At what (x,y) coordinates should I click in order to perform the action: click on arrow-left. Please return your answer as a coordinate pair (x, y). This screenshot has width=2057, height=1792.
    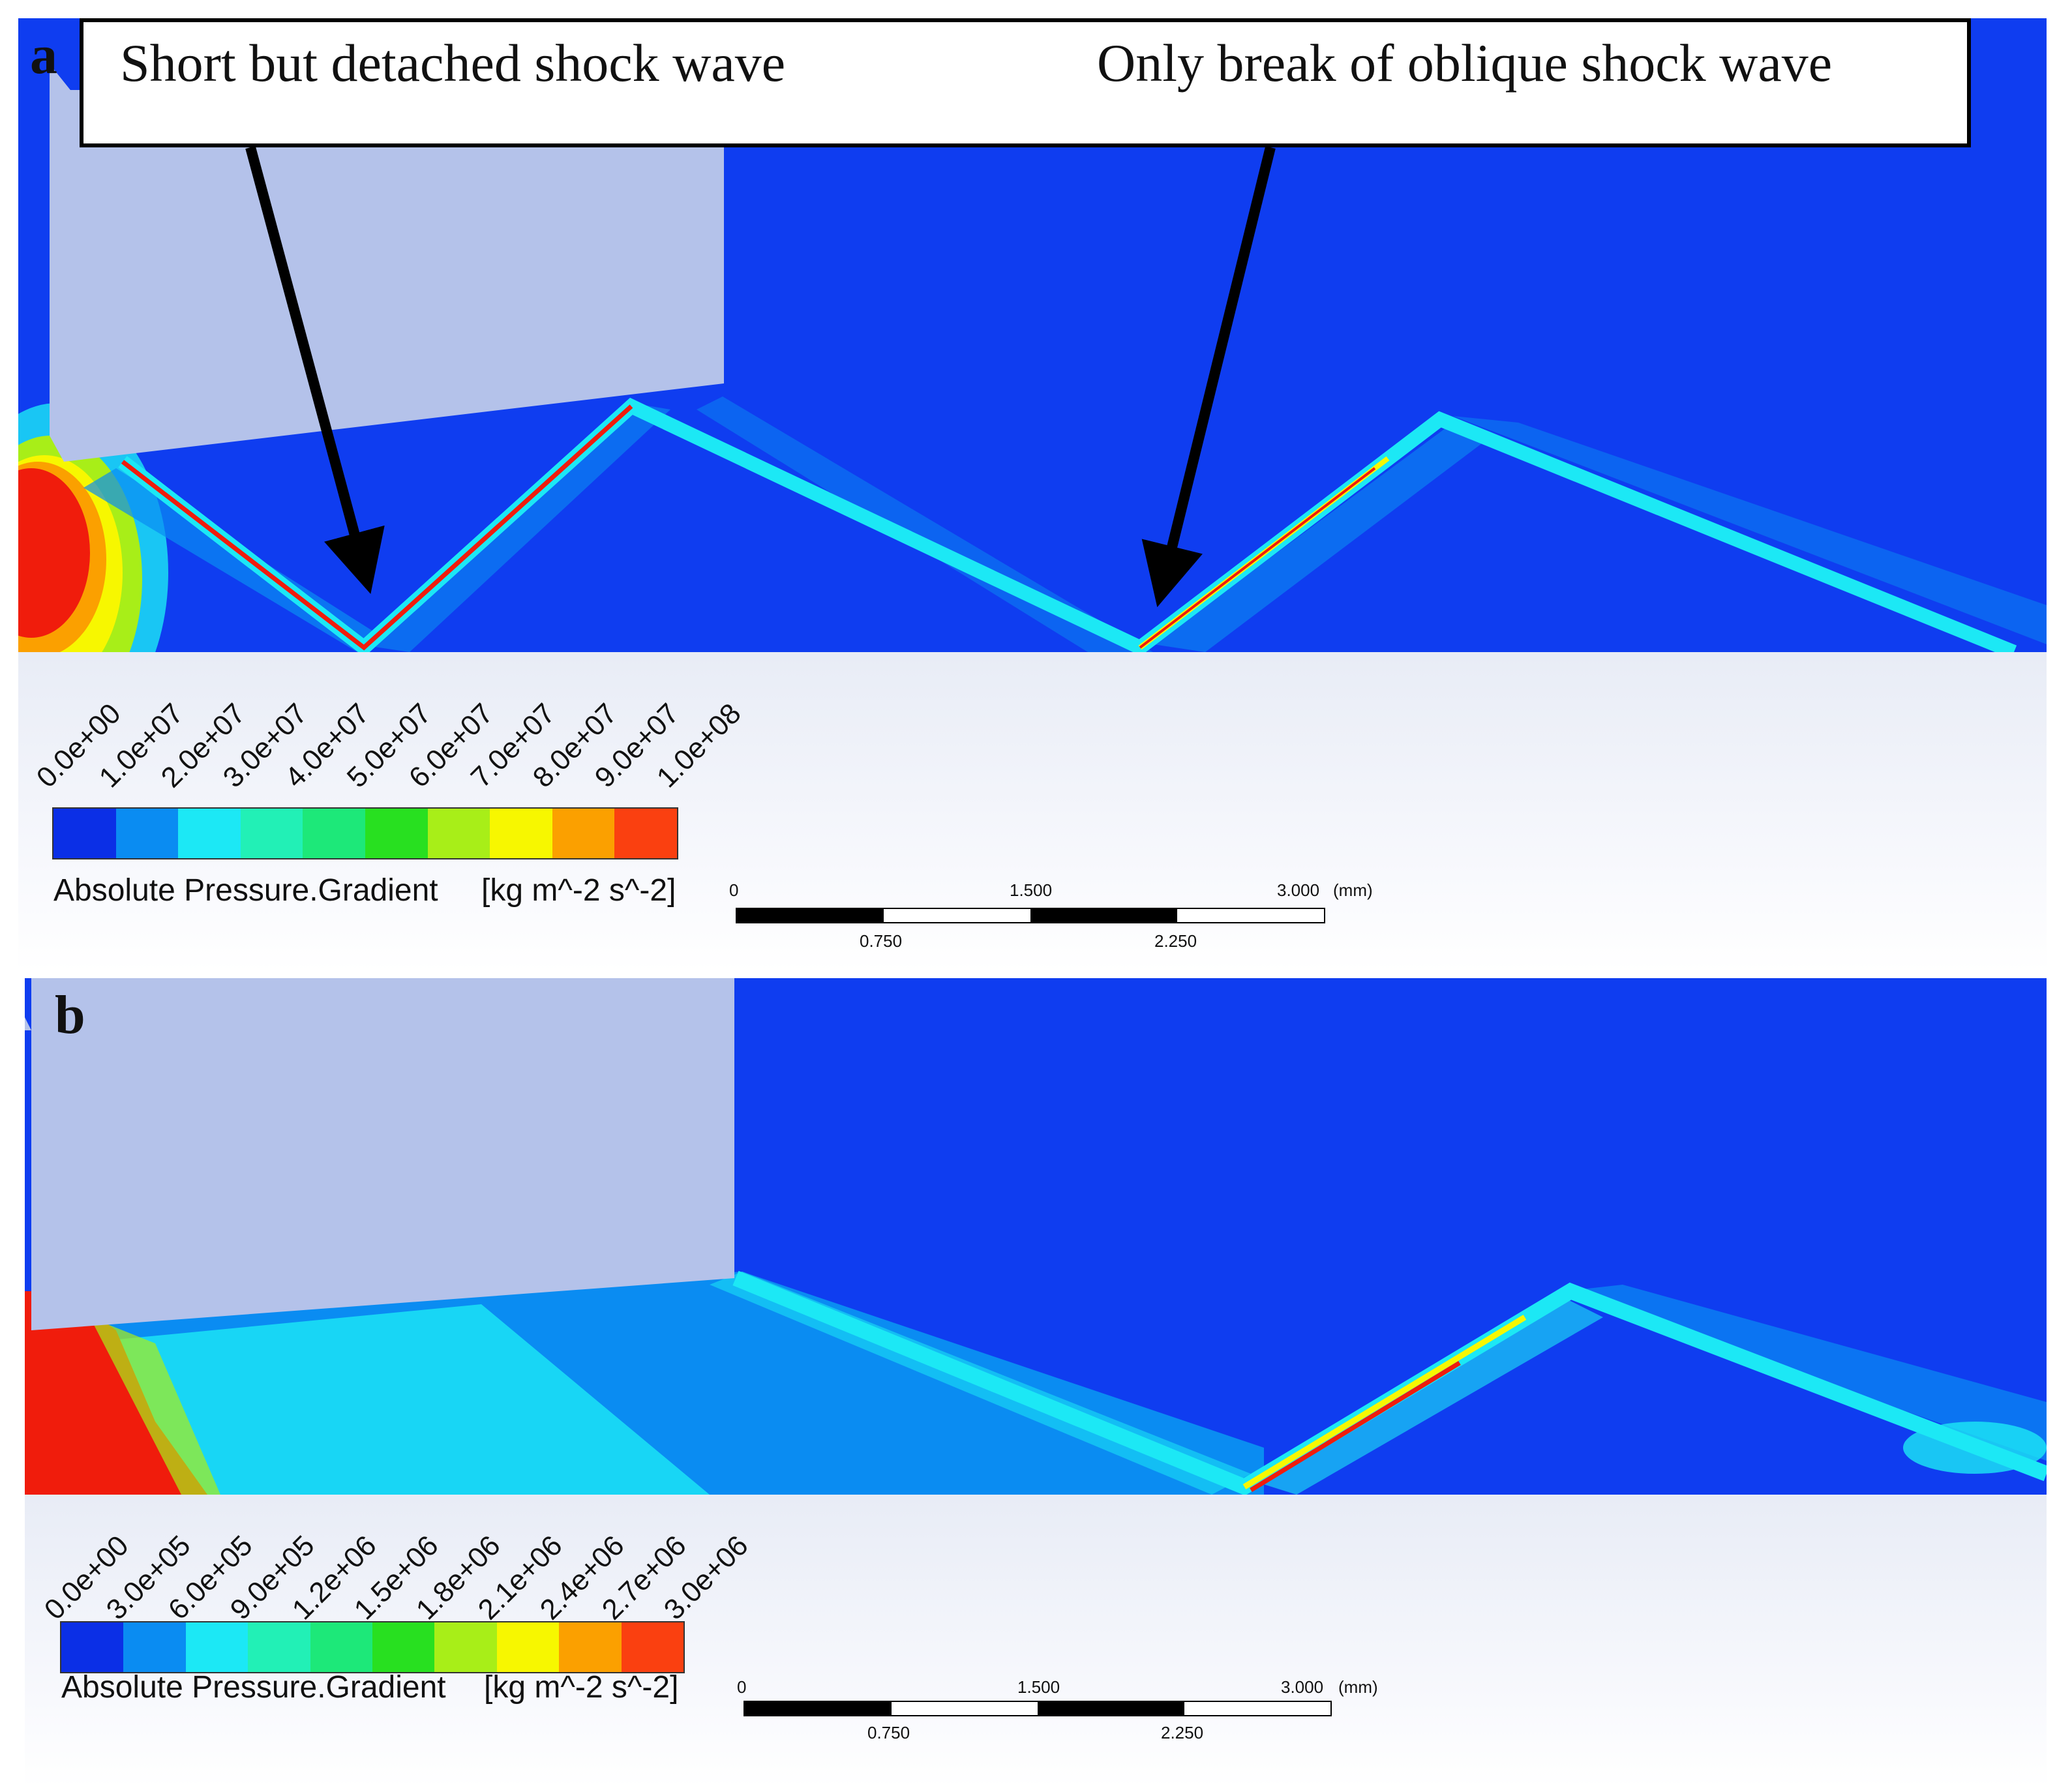
    Looking at the image, I should click on (315, 369).